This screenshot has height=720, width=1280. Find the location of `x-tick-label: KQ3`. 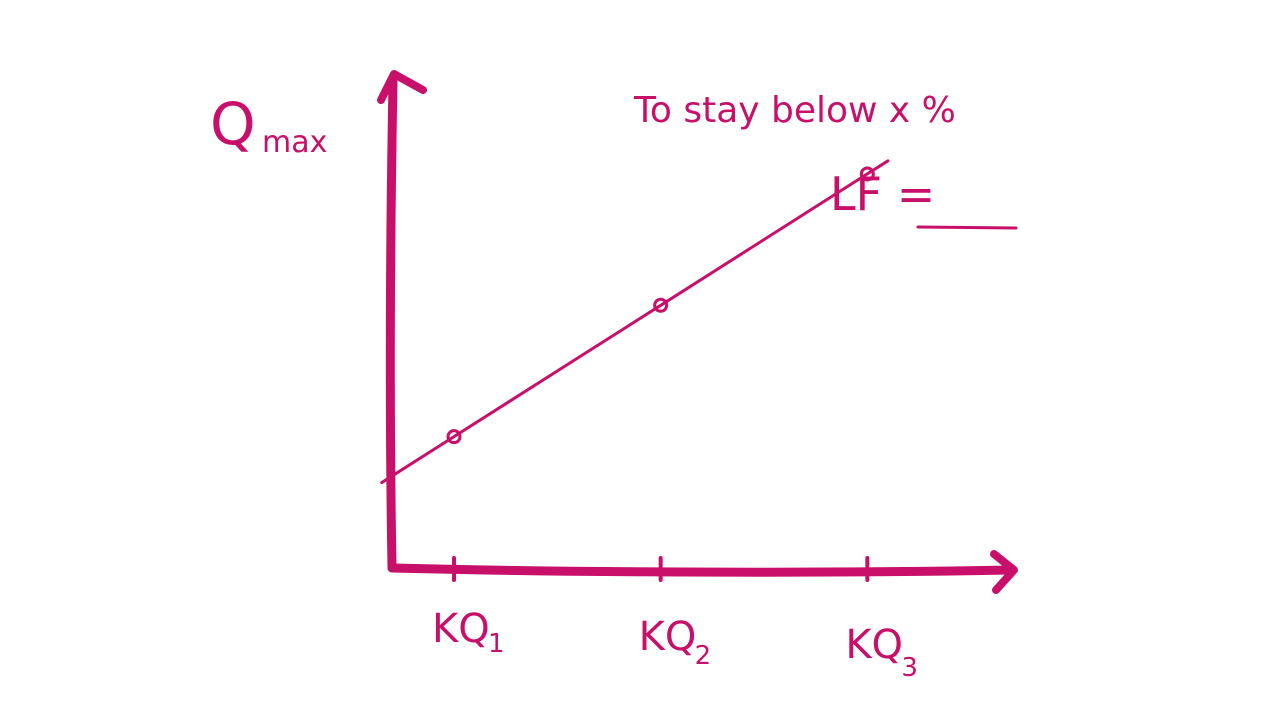

x-tick-label: KQ3 is located at coordinates (881, 652).